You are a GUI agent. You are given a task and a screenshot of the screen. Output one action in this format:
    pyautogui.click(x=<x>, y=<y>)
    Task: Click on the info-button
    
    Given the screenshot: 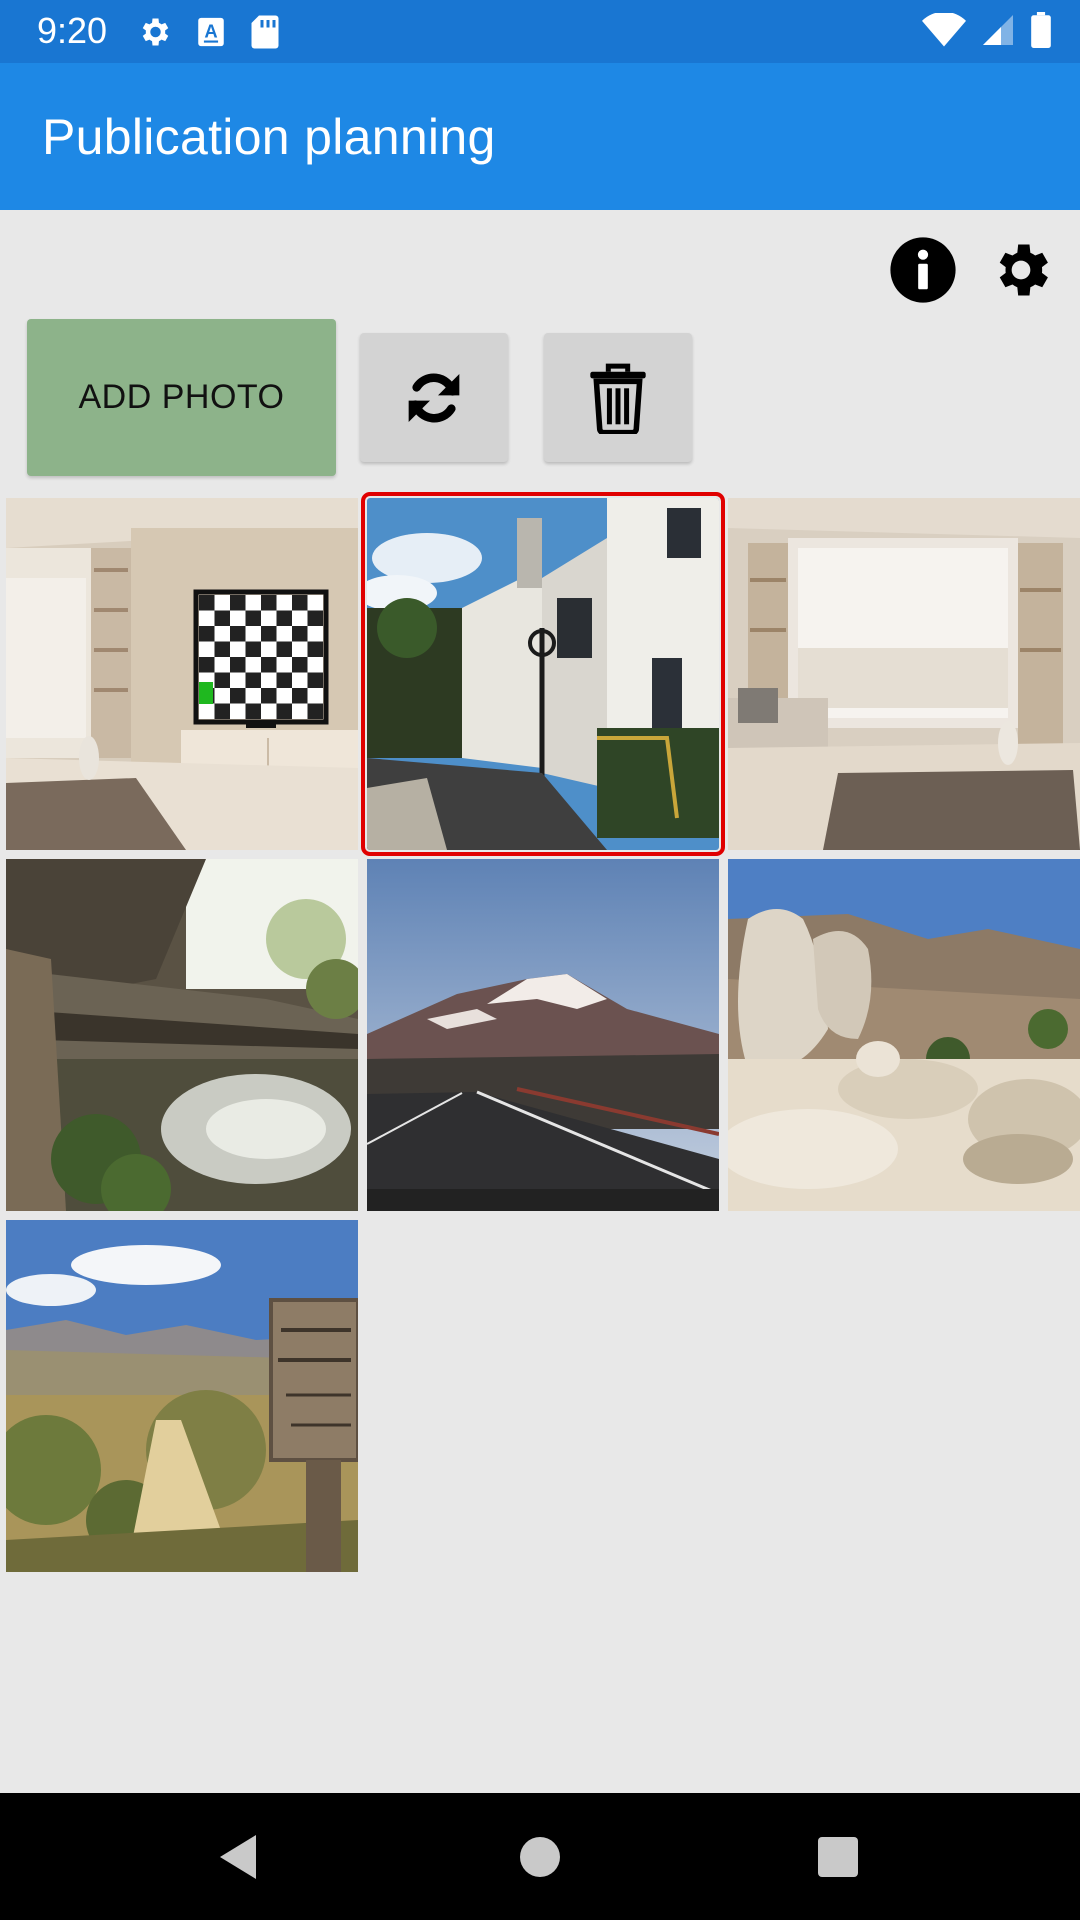 What is the action you would take?
    pyautogui.click(x=923, y=270)
    